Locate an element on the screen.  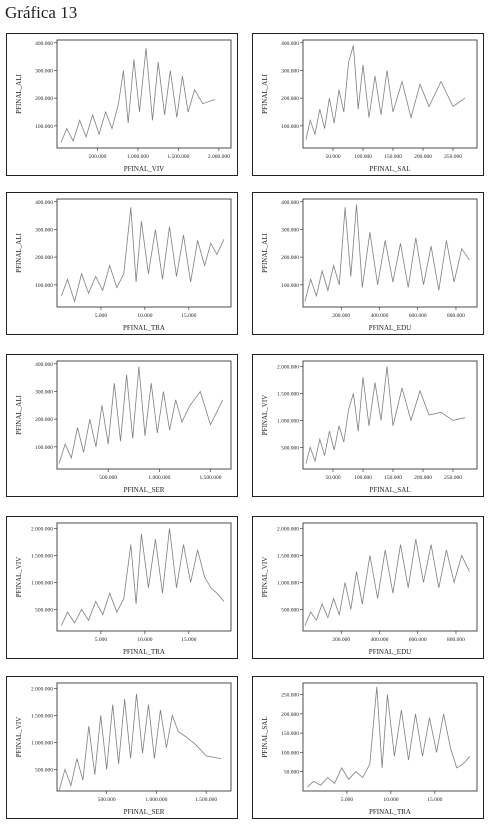
x-tick-label: 10.000 is located at coordinates (144, 316).